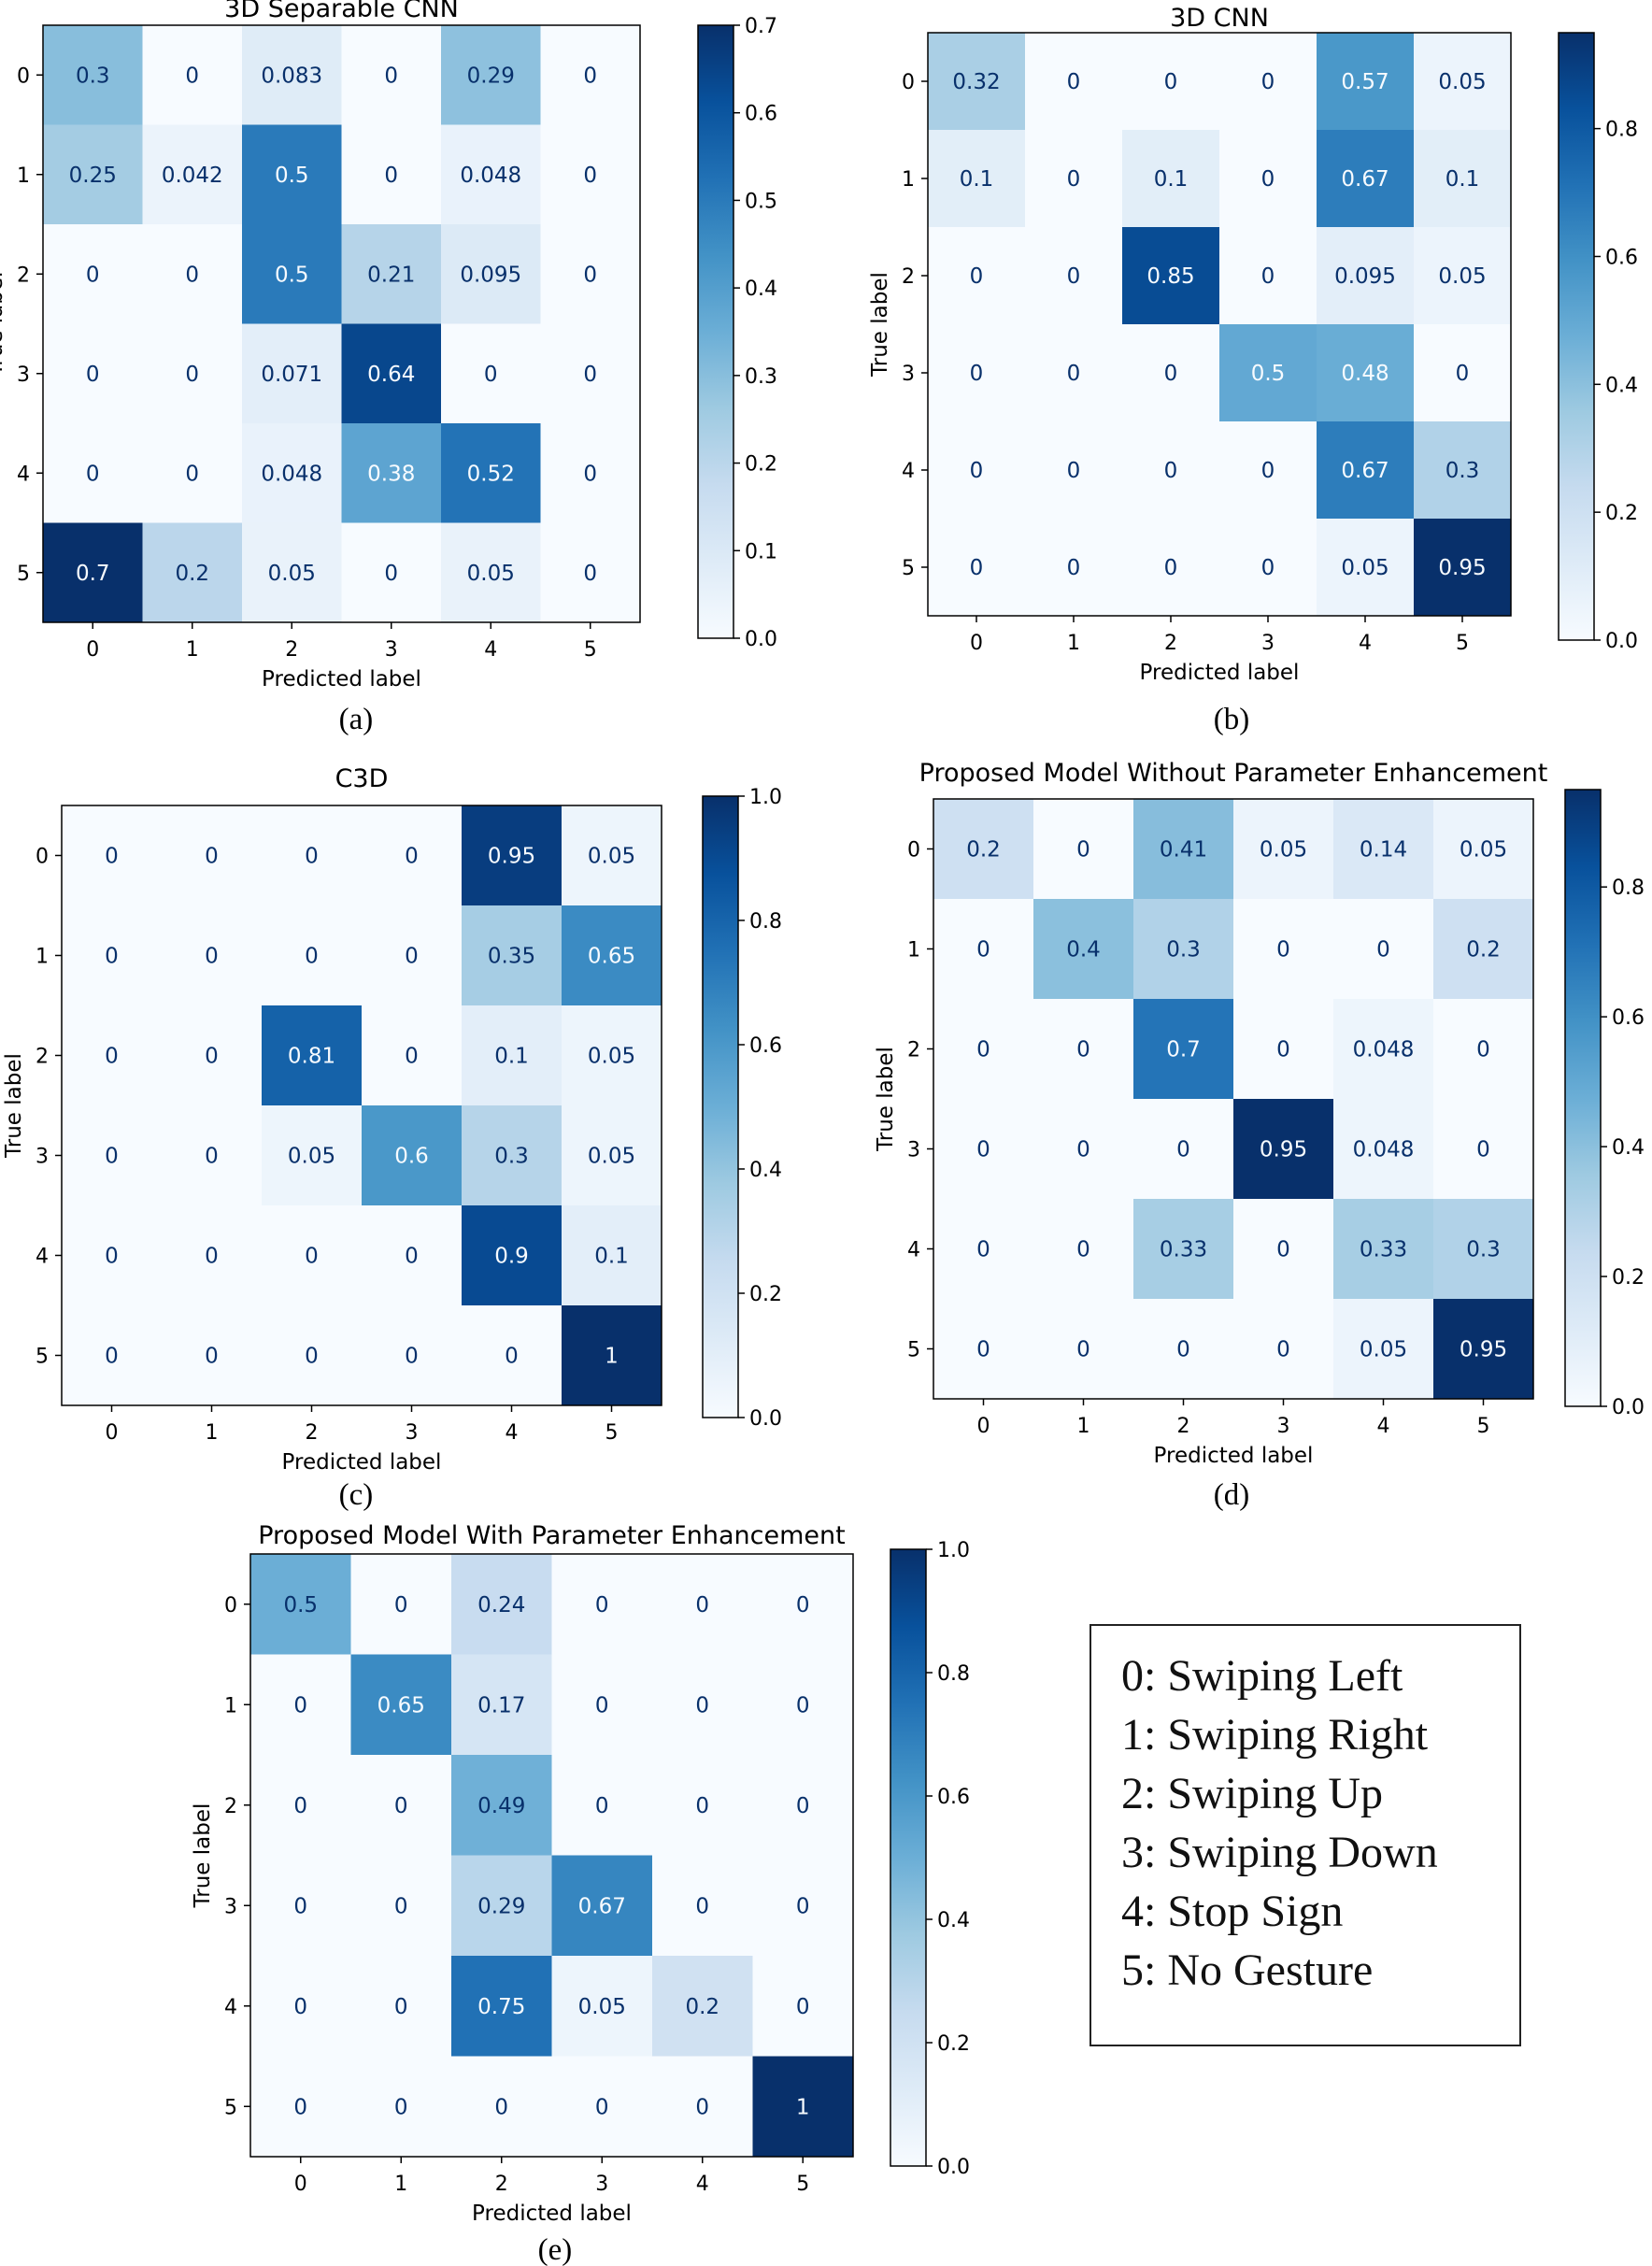 This screenshot has height=2266, width=1652. Describe the element at coordinates (512, 1157) in the screenshot. I see `cell-value-label: 0.3` at that location.